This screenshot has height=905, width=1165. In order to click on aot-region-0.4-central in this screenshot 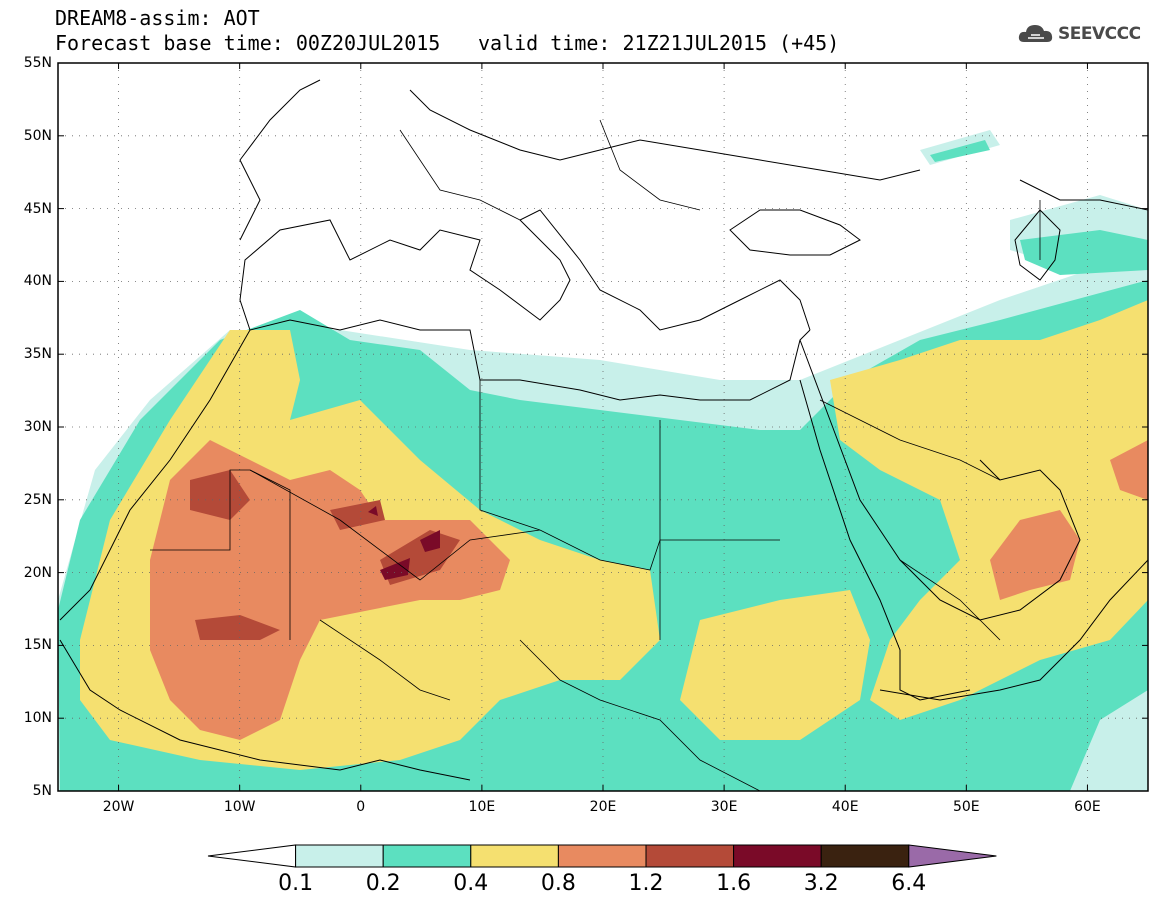, I will do `click(775, 665)`.